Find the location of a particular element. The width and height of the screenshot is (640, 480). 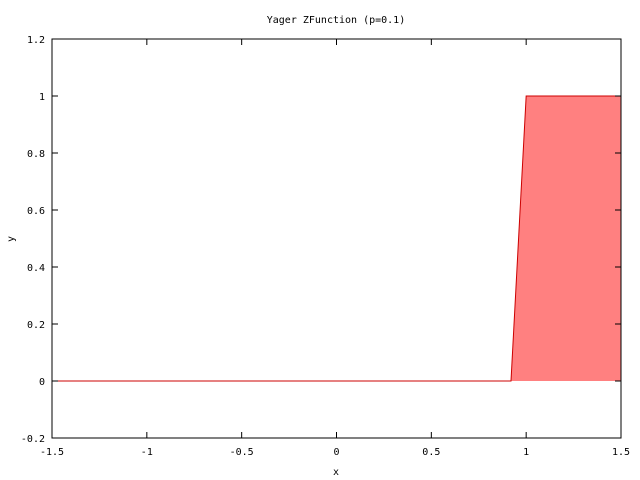

y-tick-label: 0.2 is located at coordinates (36, 325).